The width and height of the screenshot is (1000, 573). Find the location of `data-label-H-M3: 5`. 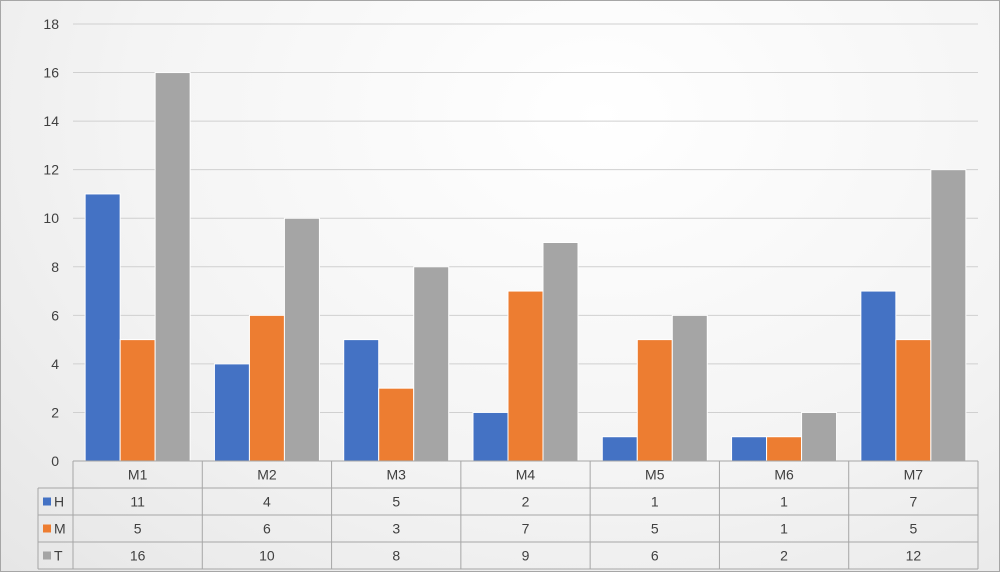

data-label-H-M3: 5 is located at coordinates (396, 502).